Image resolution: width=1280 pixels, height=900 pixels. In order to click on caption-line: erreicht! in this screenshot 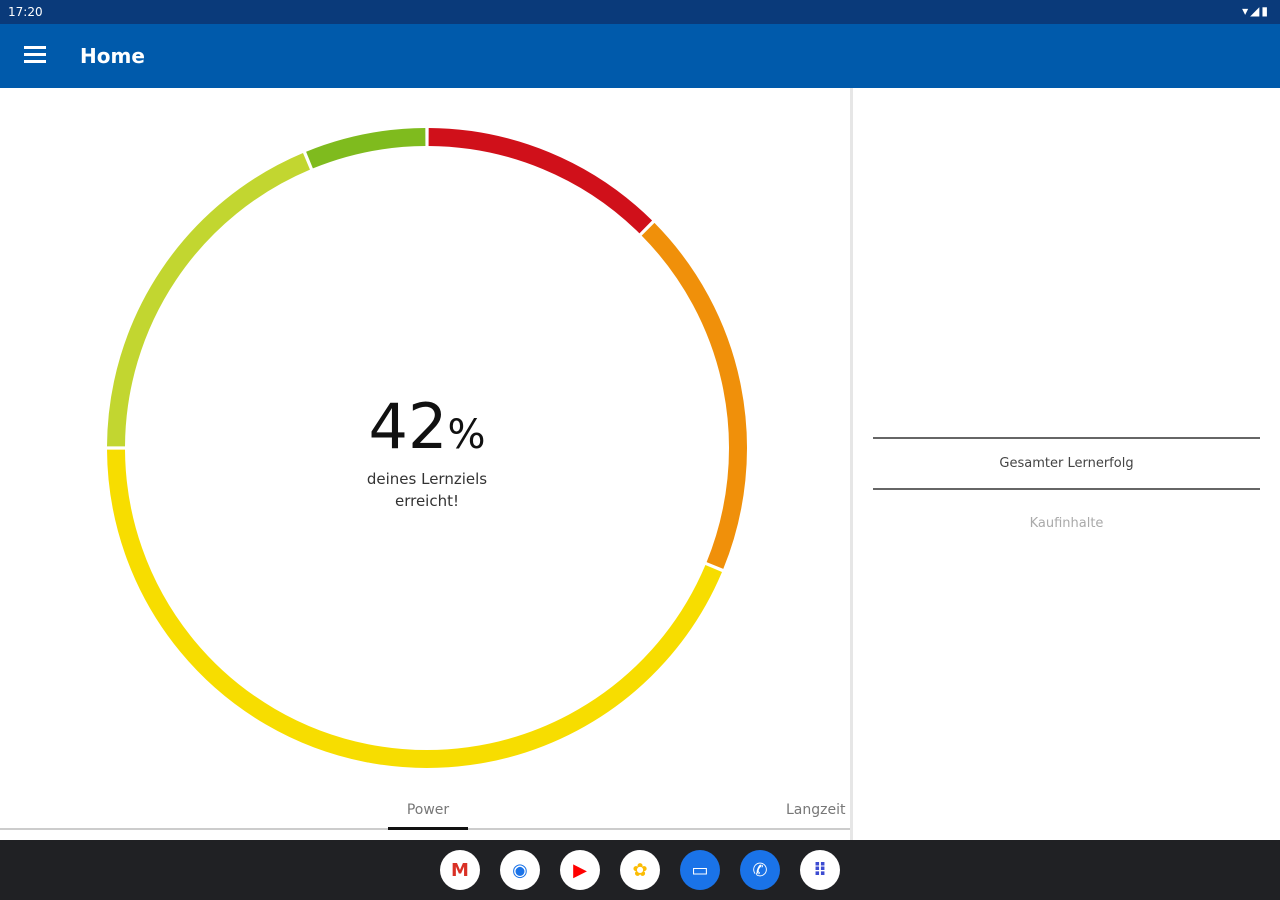, I will do `click(426, 501)`.